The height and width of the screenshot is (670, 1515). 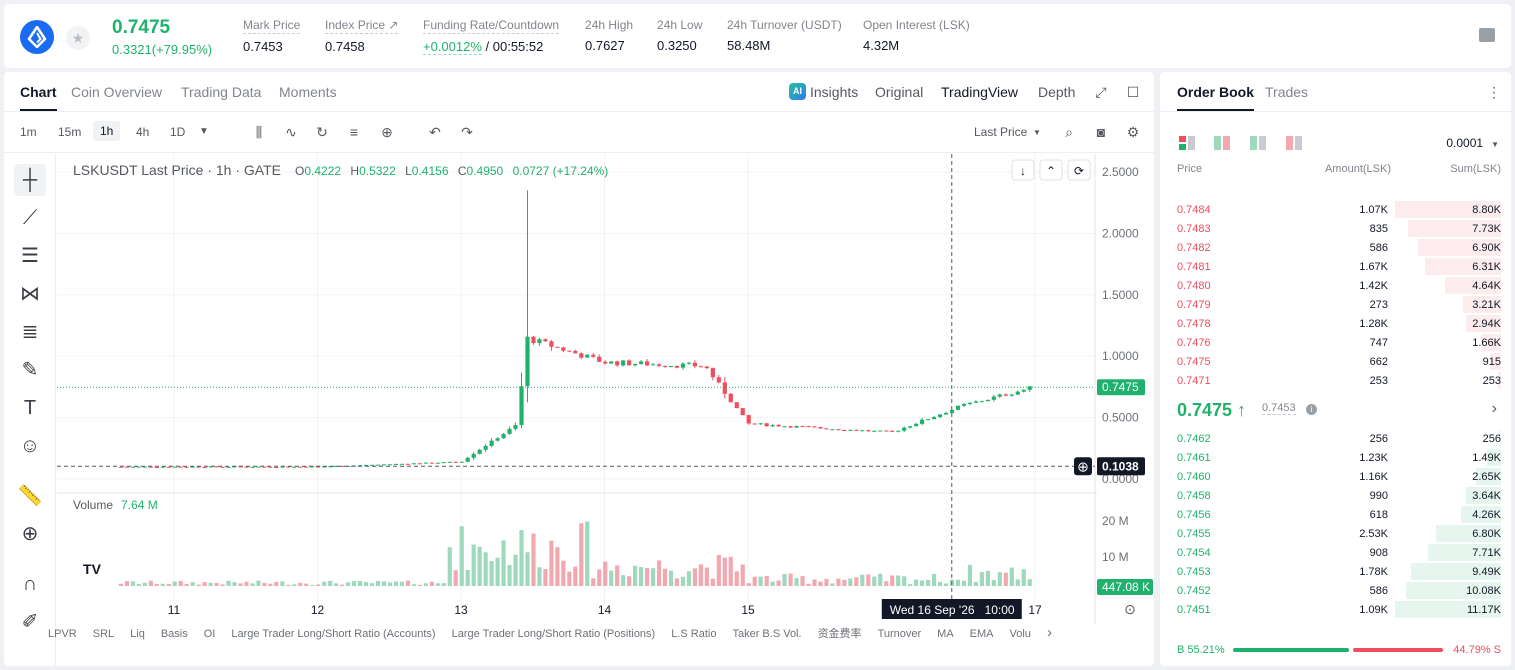 I want to click on mark-price-label: Mark Price, so click(x=272, y=26).